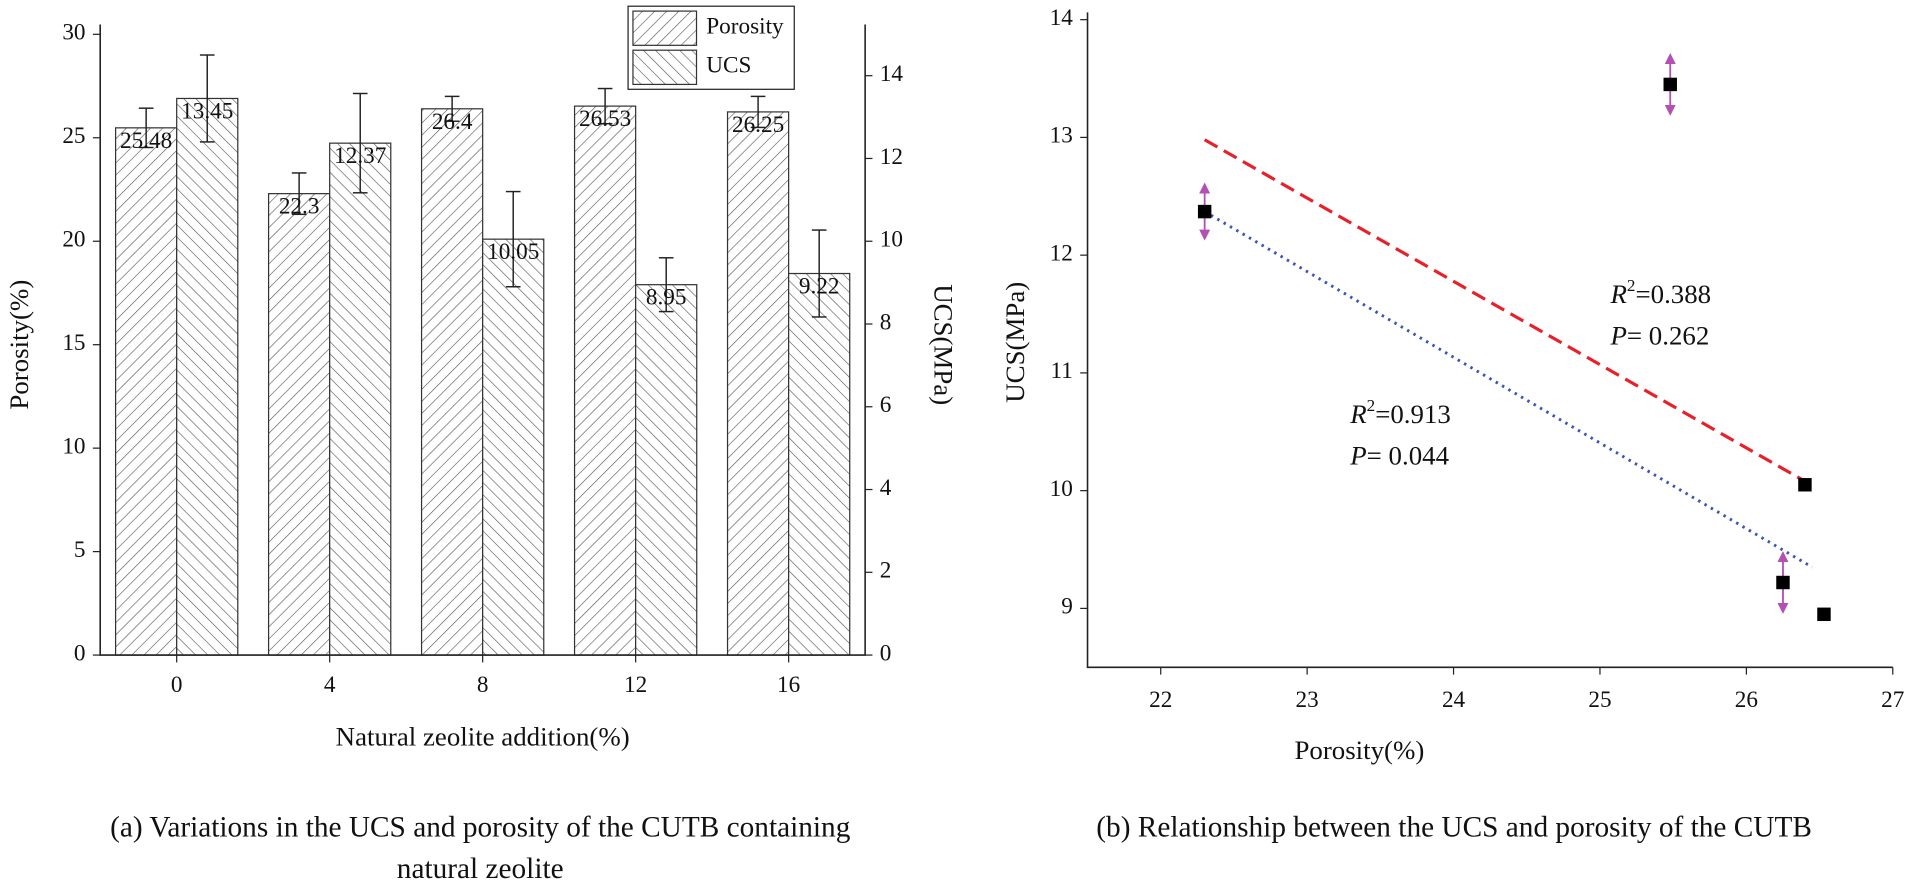 Image resolution: width=1916 pixels, height=891 pixels. I want to click on y-tick-label: 25, so click(73, 136).